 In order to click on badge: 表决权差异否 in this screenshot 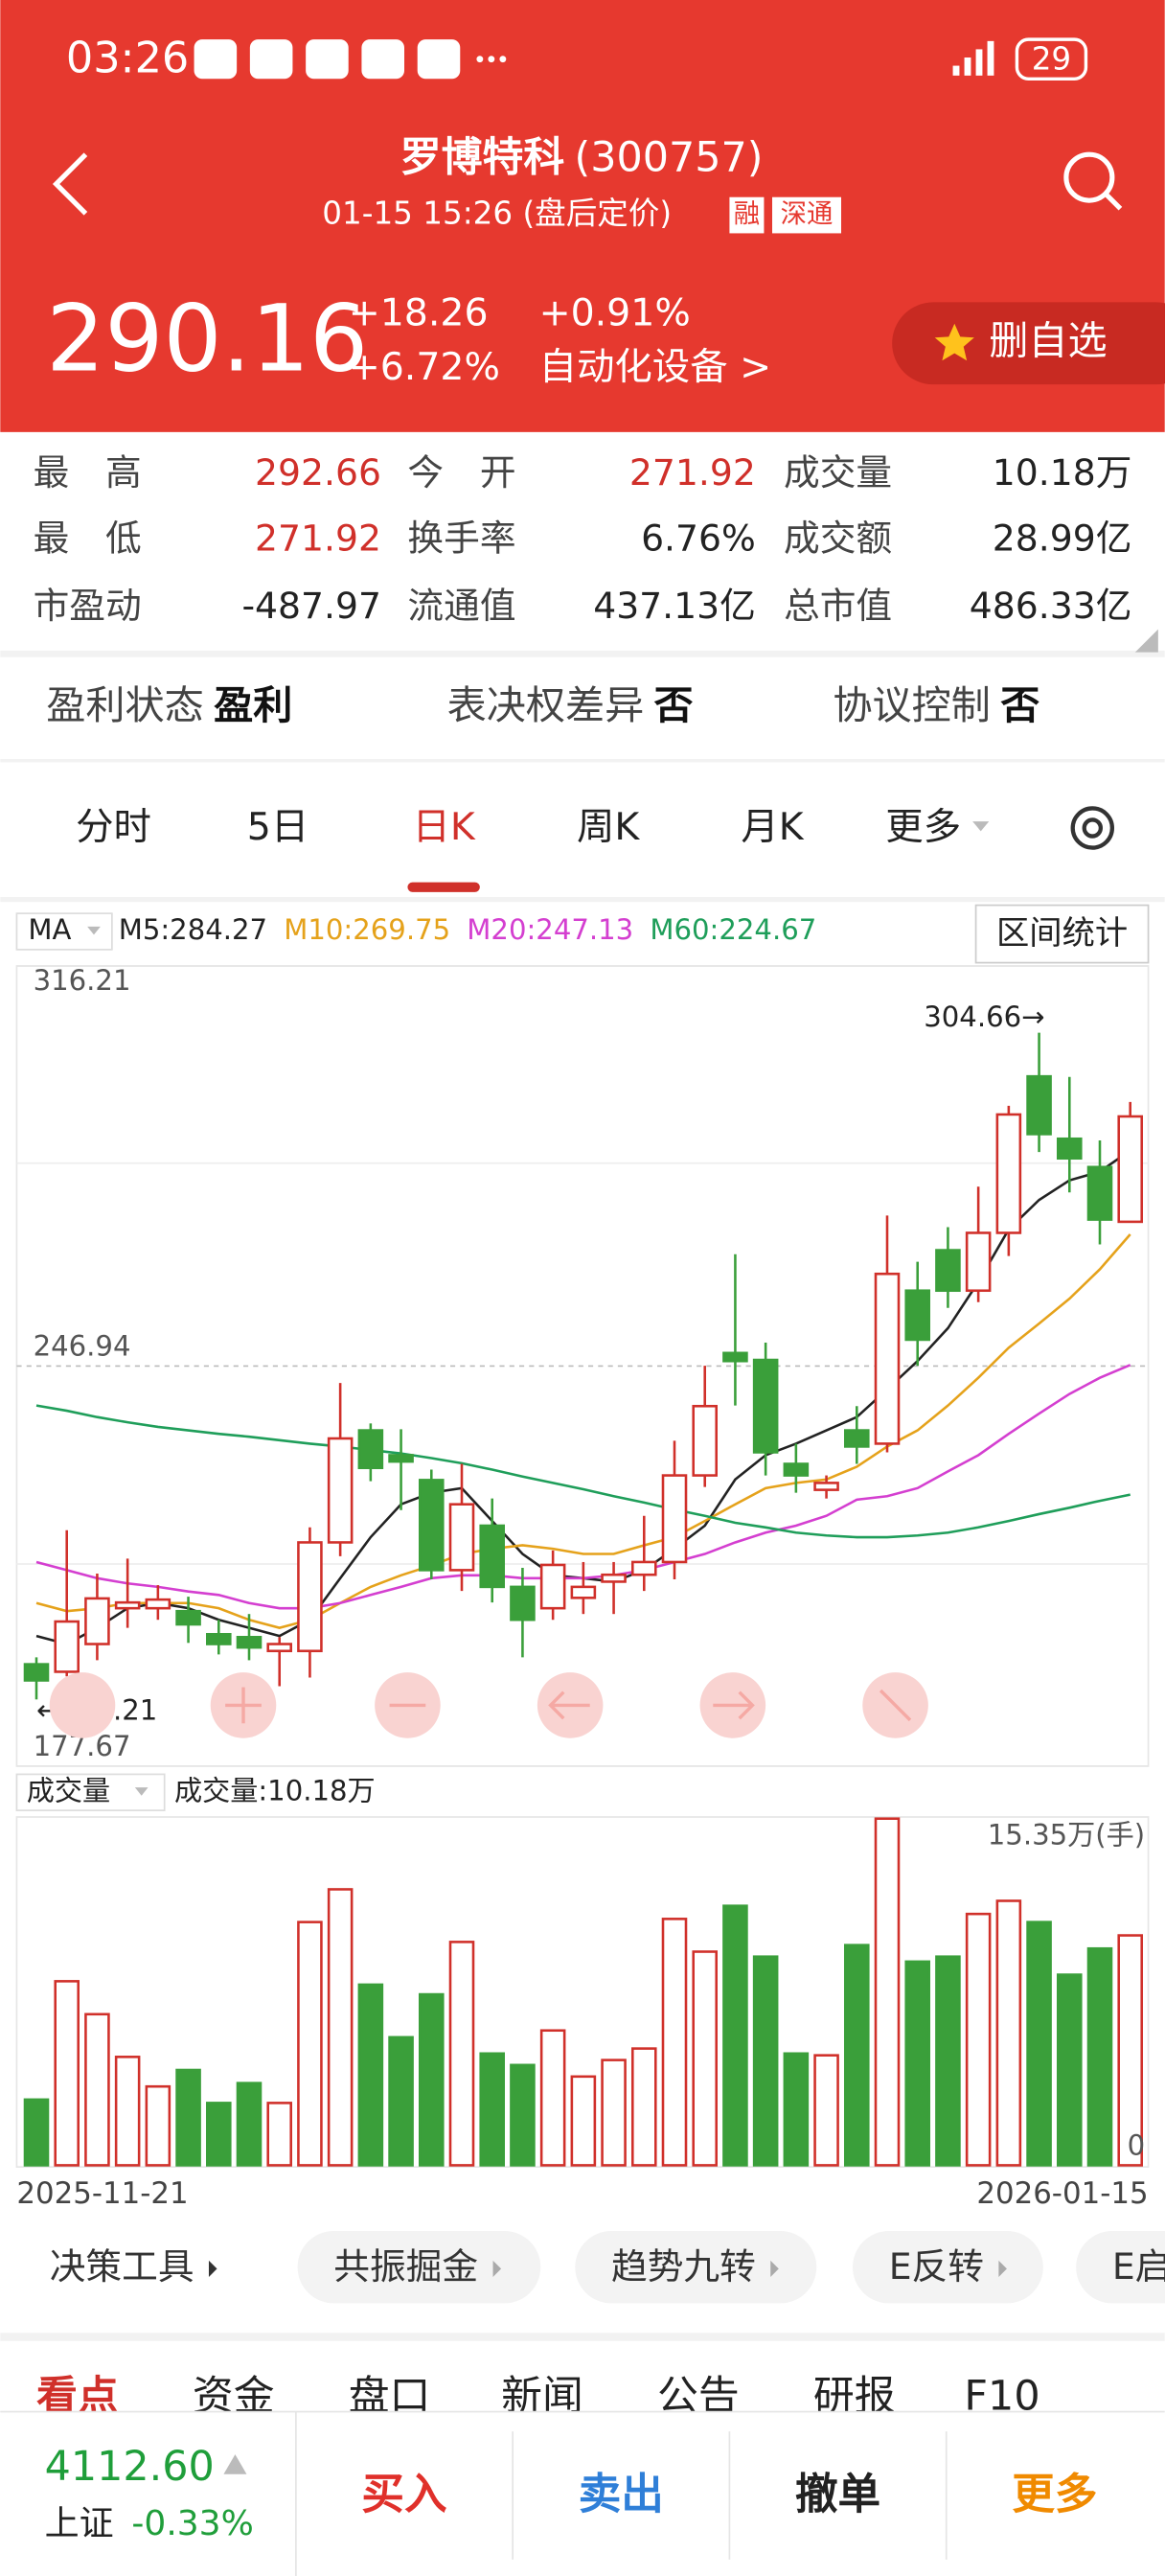, I will do `click(570, 705)`.